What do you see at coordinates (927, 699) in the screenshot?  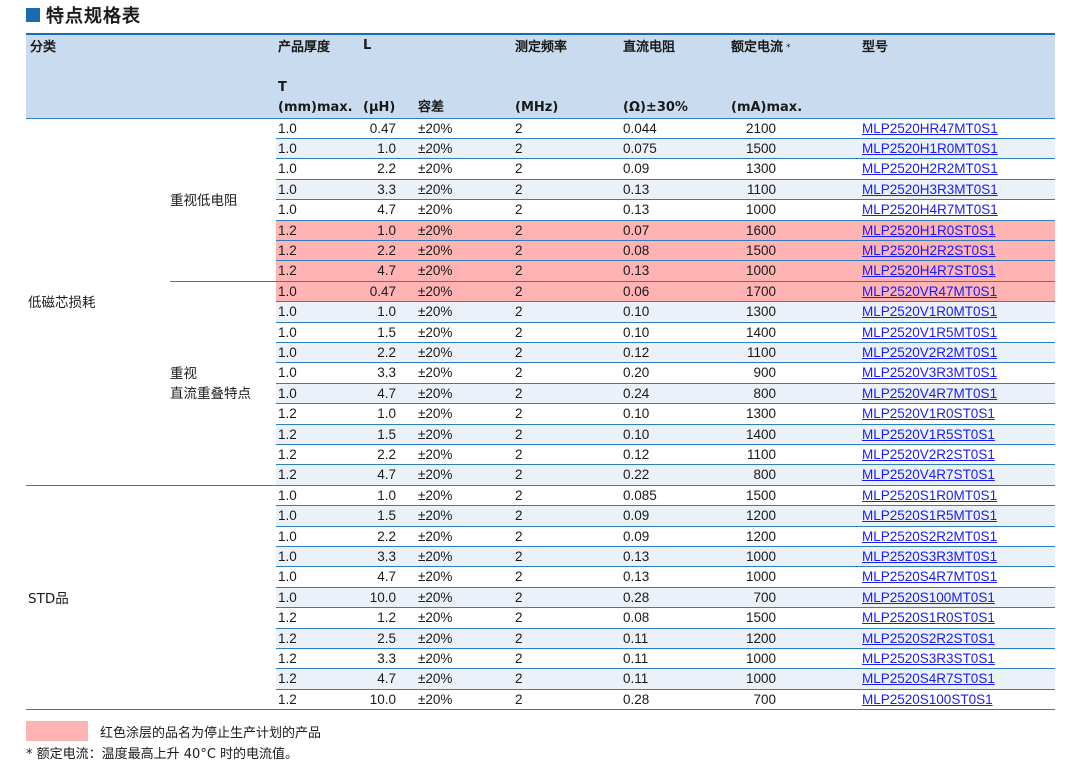 I see `cell-model: MLP2520S100ST0S1` at bounding box center [927, 699].